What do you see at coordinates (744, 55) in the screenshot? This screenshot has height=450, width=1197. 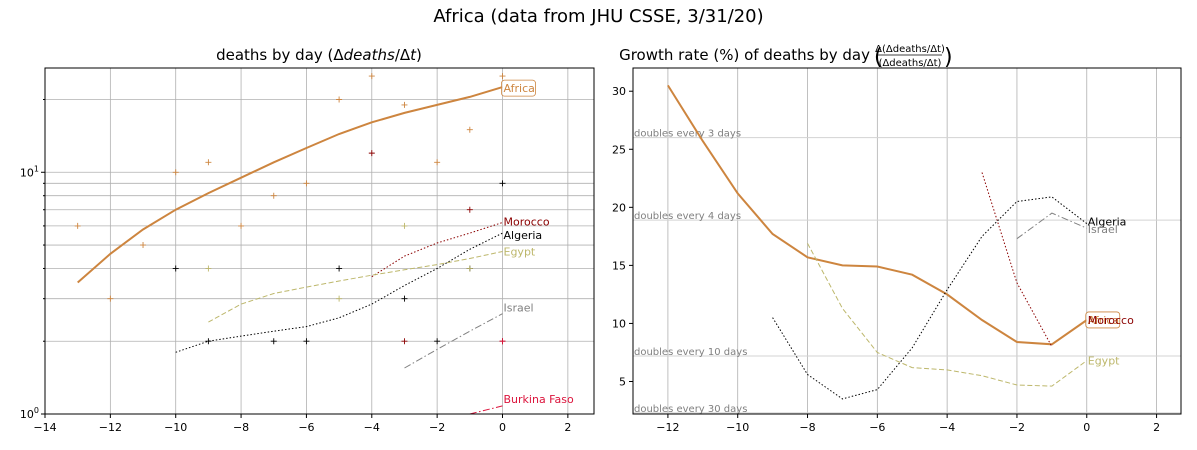 I see `chart-title-growth-rate: Growth rate (%) of deaths by day` at bounding box center [744, 55].